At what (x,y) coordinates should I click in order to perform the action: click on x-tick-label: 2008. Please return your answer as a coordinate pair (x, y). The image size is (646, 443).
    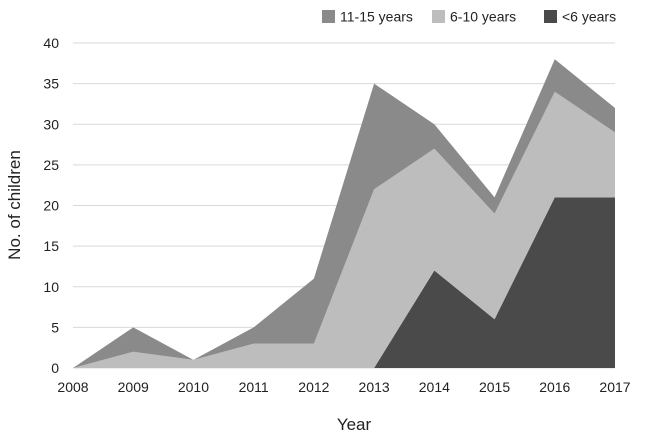
    Looking at the image, I should click on (72, 387).